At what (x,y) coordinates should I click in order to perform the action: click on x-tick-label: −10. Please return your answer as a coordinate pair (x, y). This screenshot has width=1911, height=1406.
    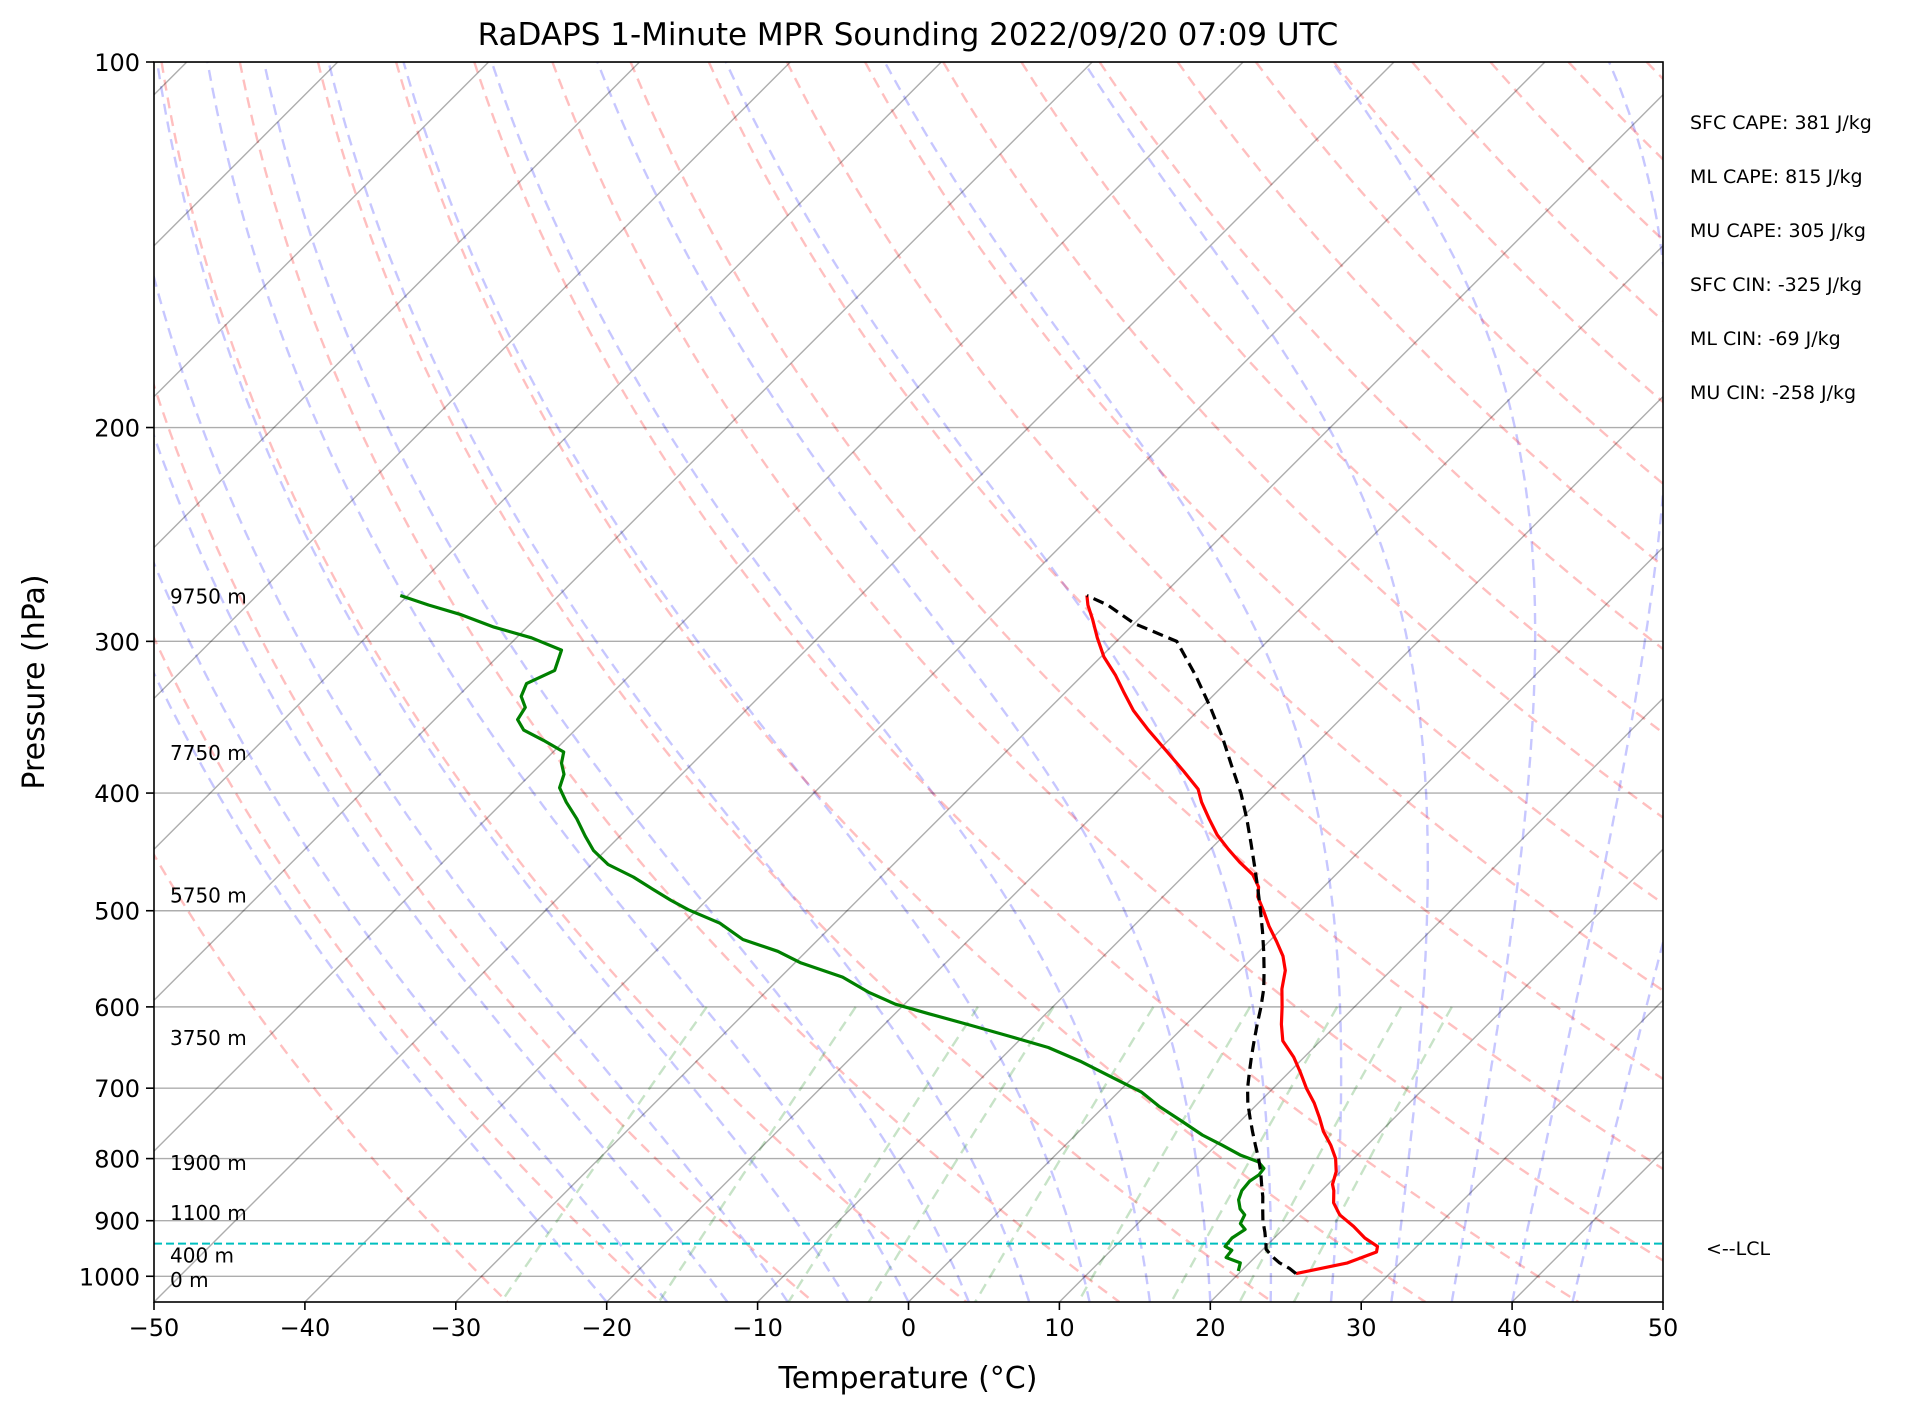
    Looking at the image, I should click on (757, 1328).